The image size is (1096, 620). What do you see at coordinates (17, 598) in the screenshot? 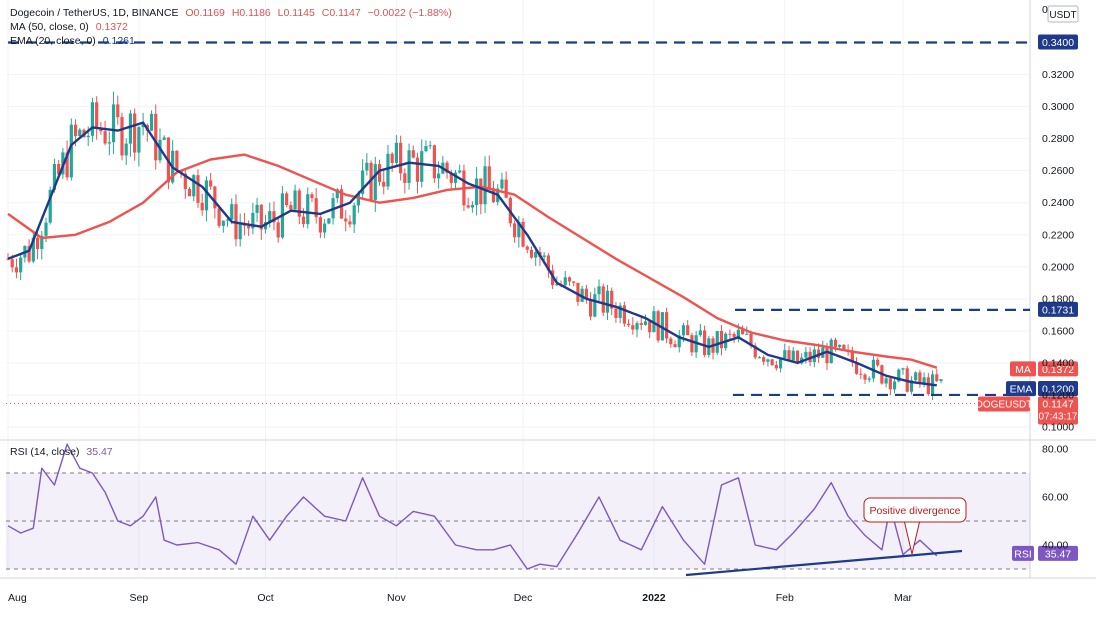
I see `time-tick-label: Aug` at bounding box center [17, 598].